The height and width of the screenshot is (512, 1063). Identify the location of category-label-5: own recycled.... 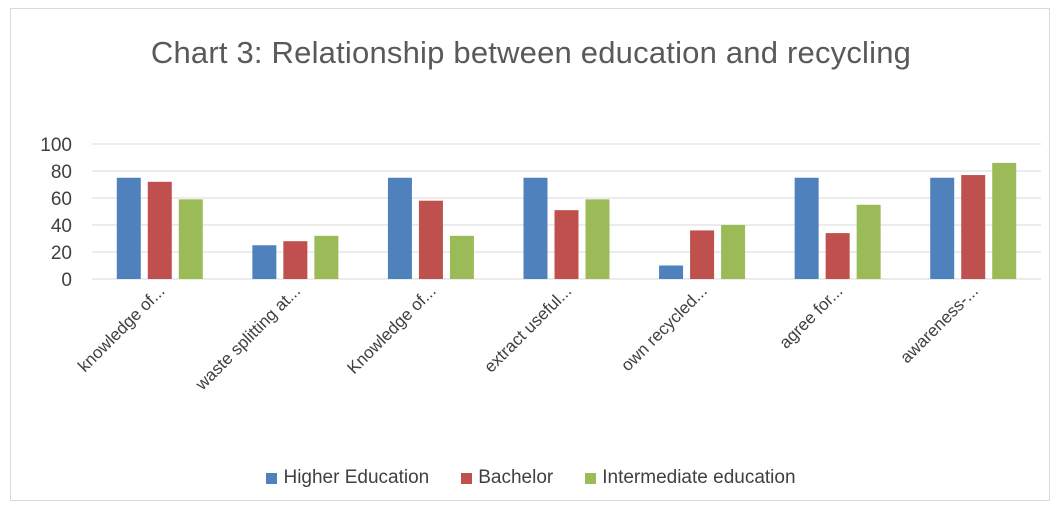
(664, 328).